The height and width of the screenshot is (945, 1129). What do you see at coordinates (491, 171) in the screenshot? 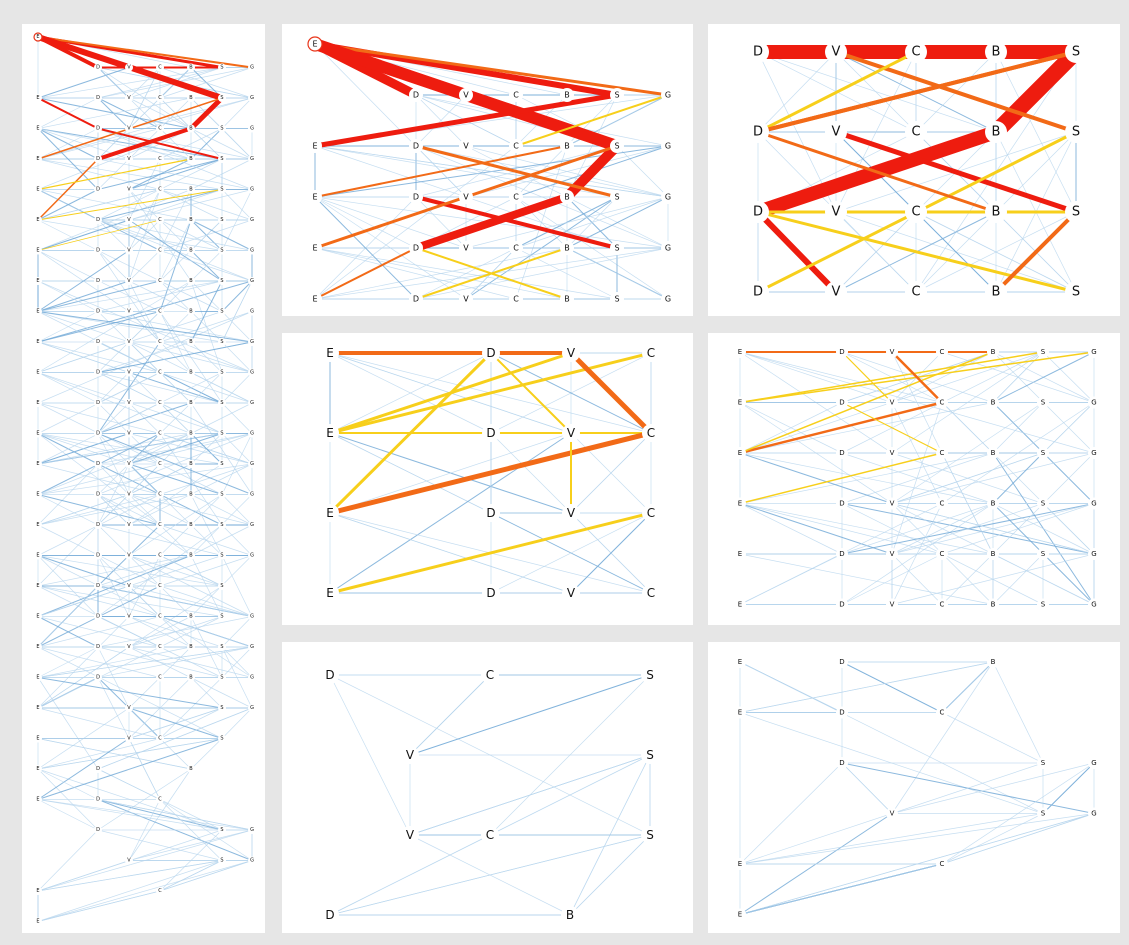
I see `node-layer: E D V C B S G E D V C B S G E D V C B S G E D V C B S G E D V C B S G` at bounding box center [491, 171].